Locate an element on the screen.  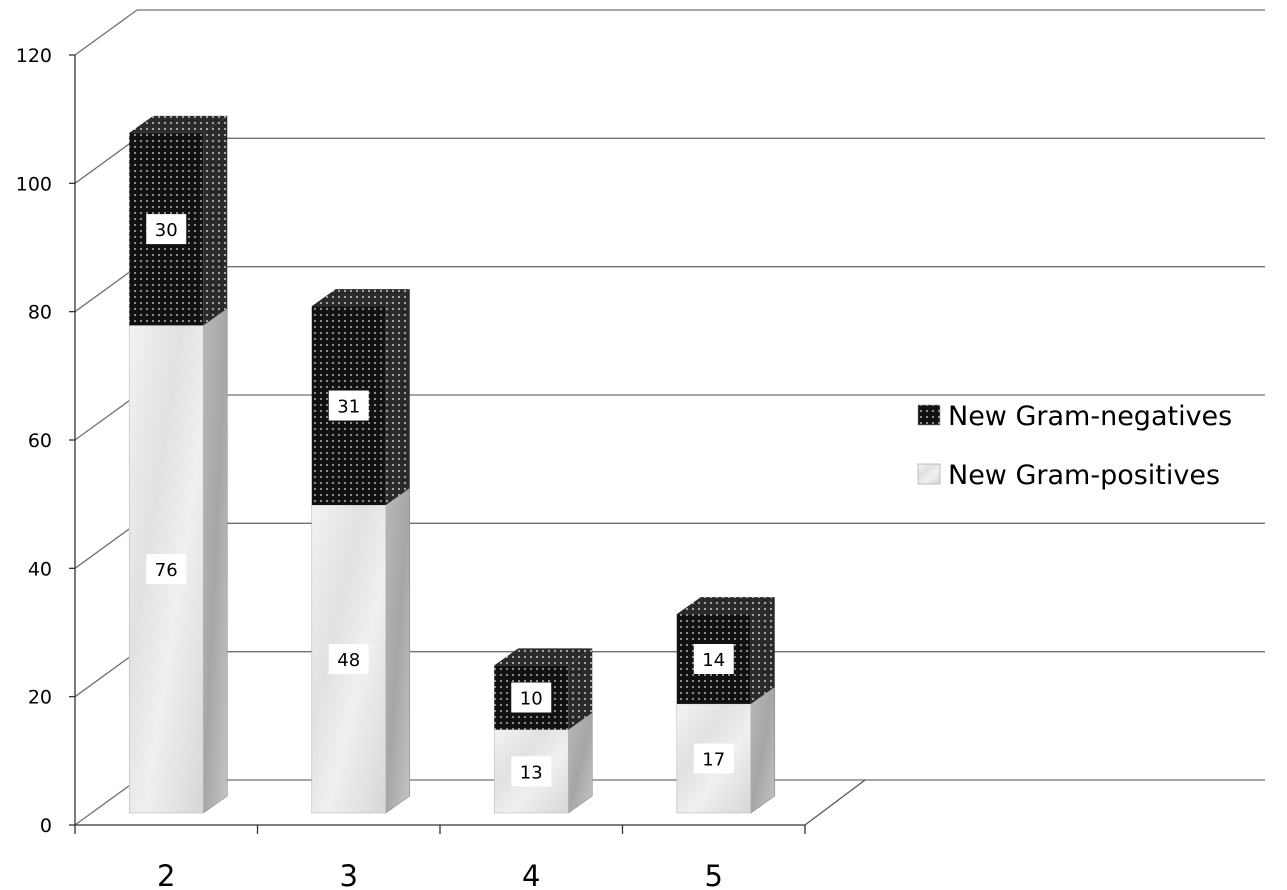
y-tick-label: 40 is located at coordinates (40, 569).